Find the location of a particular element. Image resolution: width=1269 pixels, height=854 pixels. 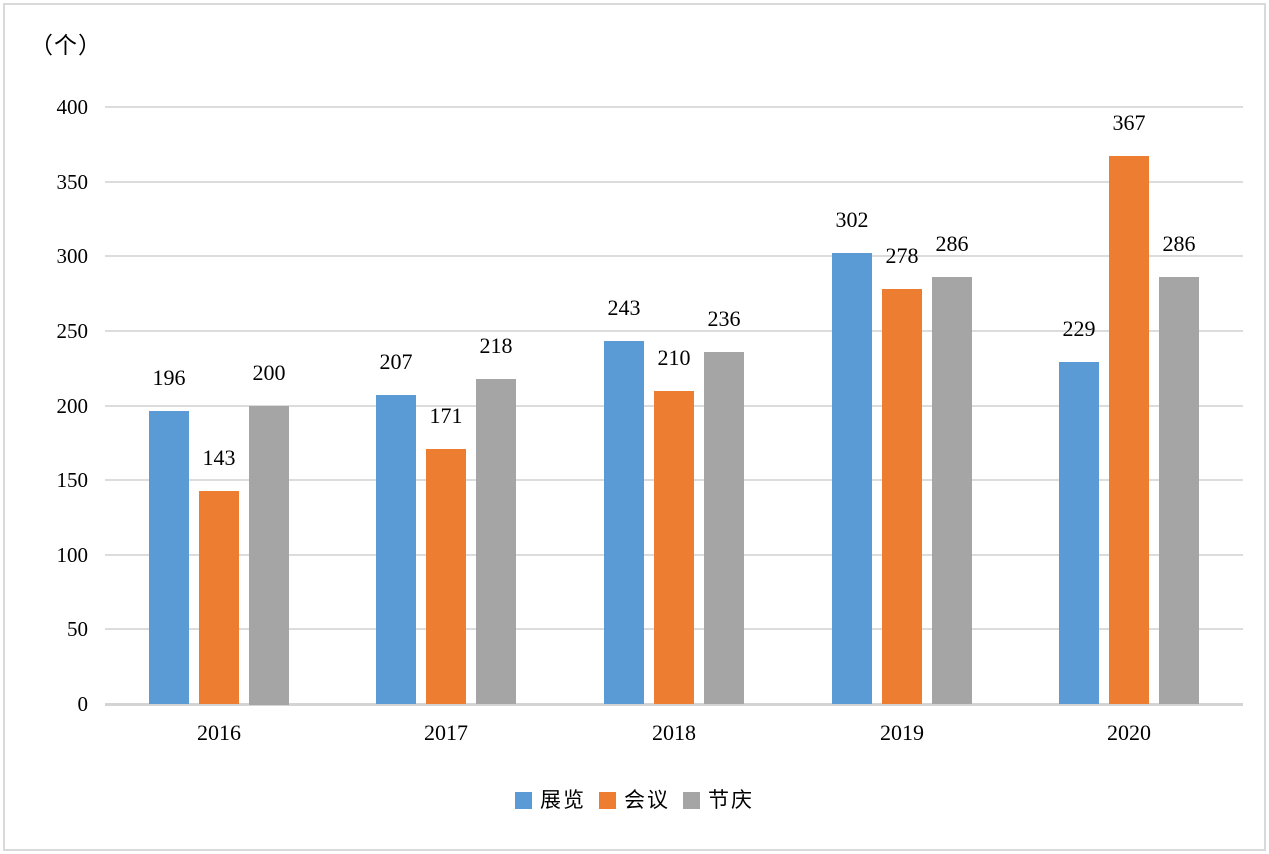

legend-item-会议: 会议 is located at coordinates (634, 800).